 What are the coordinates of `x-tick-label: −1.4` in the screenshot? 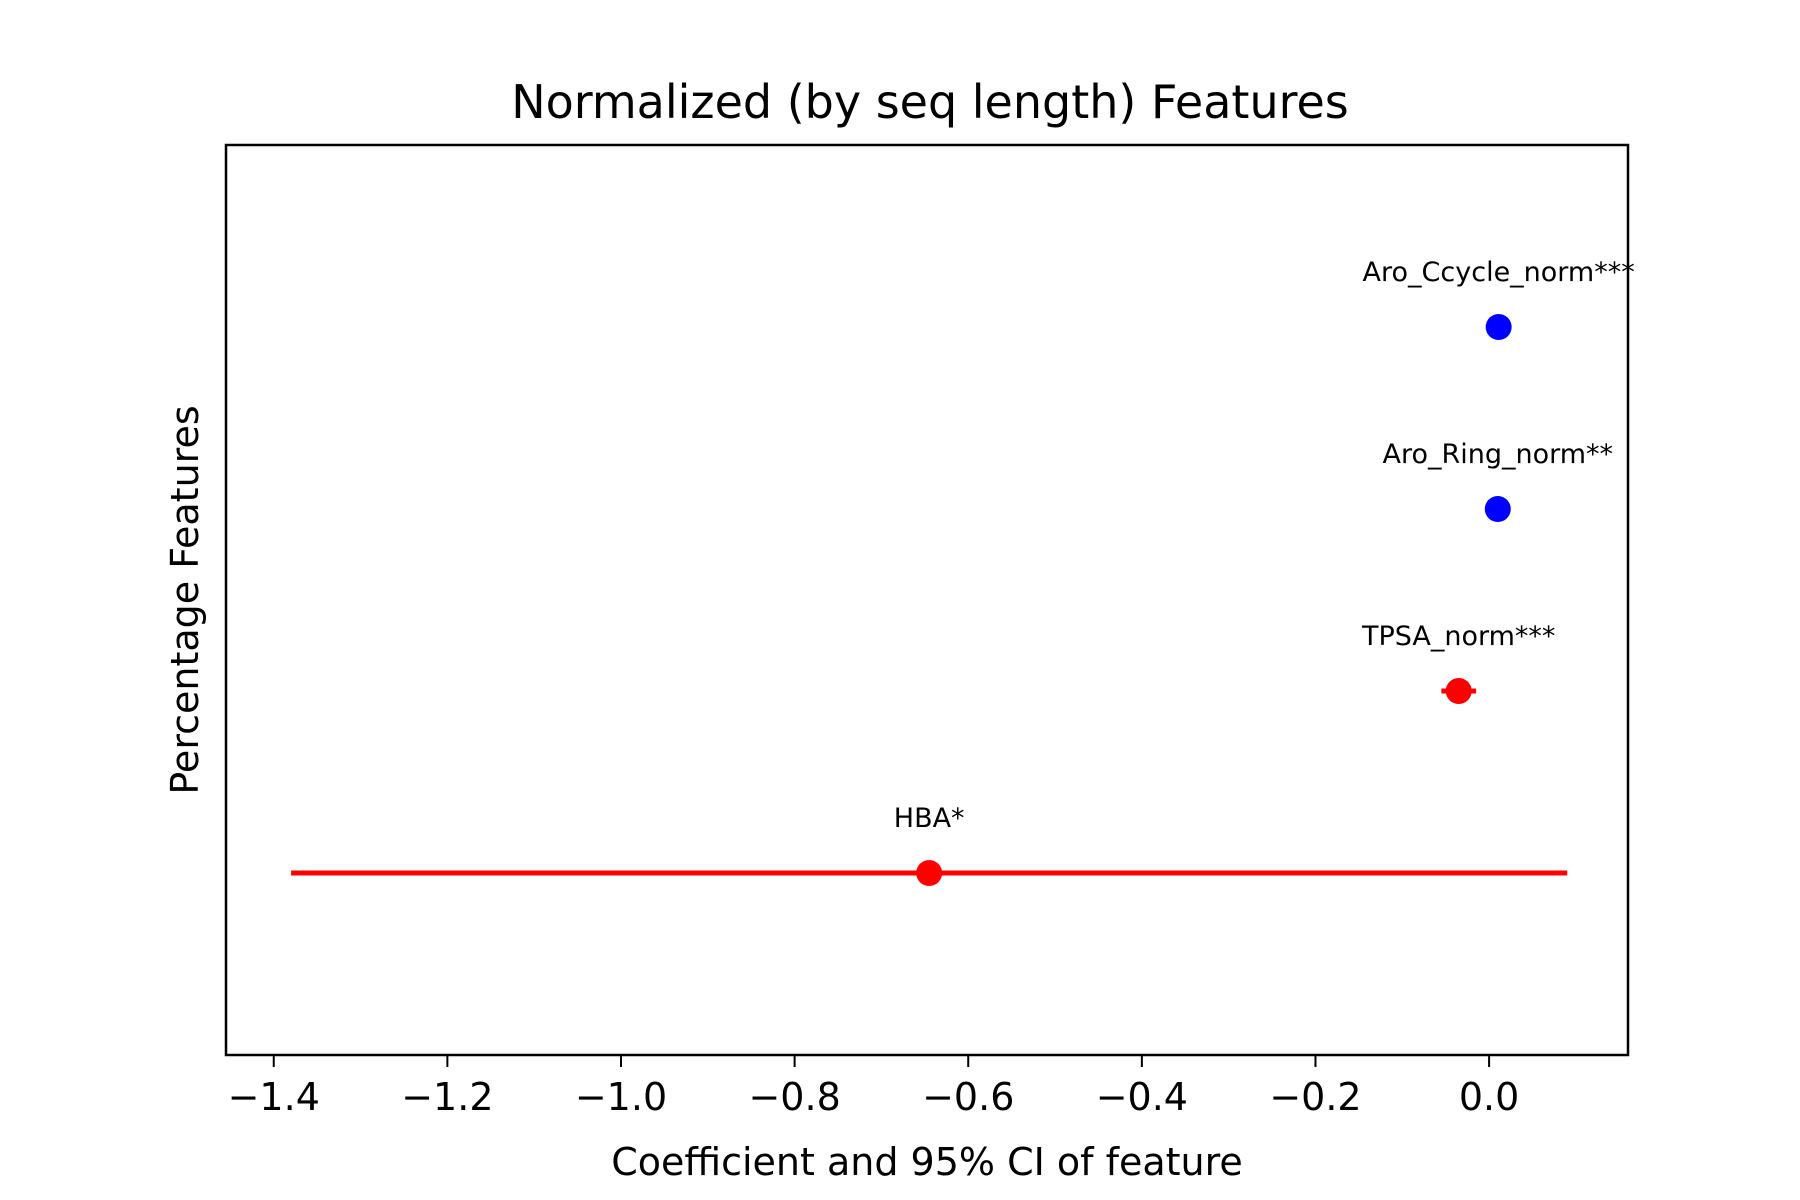 It's located at (274, 1097).